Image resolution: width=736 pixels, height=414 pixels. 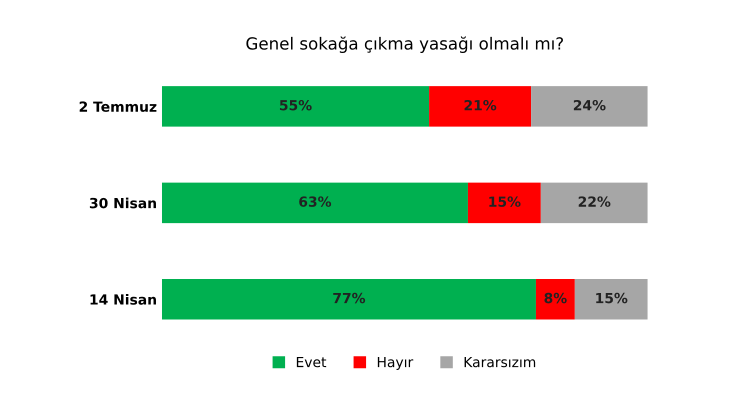 What do you see at coordinates (118, 106) in the screenshot?
I see `y-tick-label: 2 Temmuz` at bounding box center [118, 106].